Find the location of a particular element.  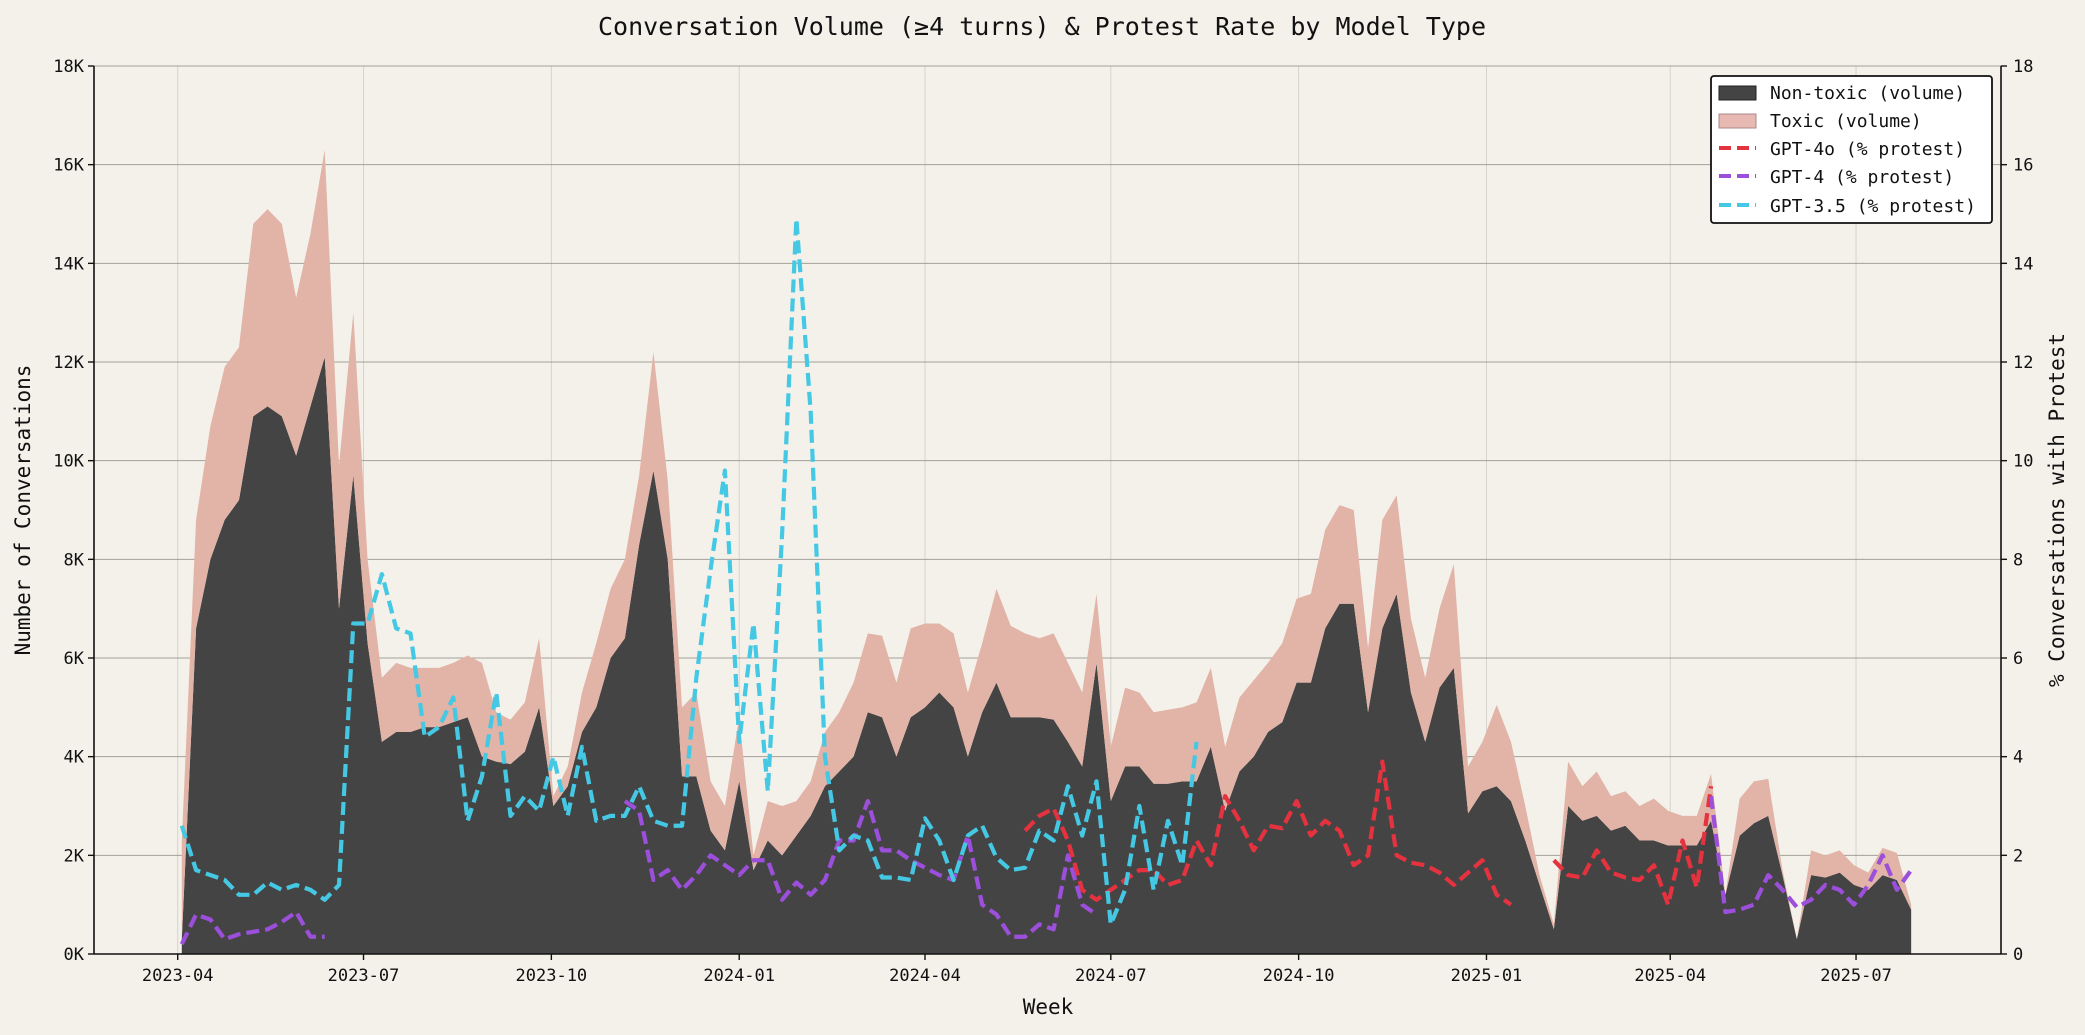

x-tick-label: 2023-10 is located at coordinates (552, 976).